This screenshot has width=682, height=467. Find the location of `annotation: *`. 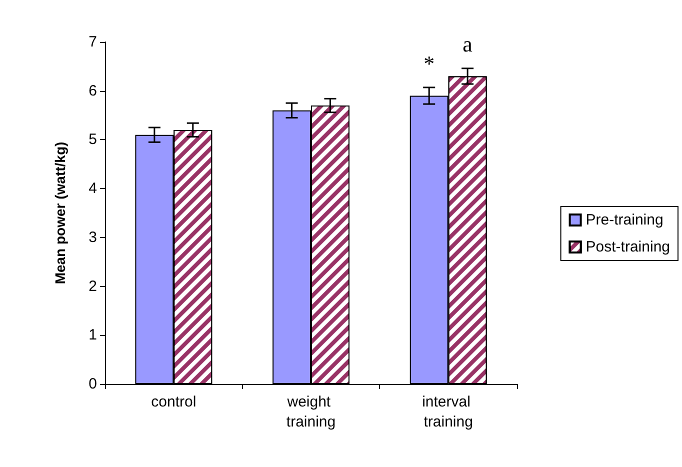

annotation: * is located at coordinates (429, 63).